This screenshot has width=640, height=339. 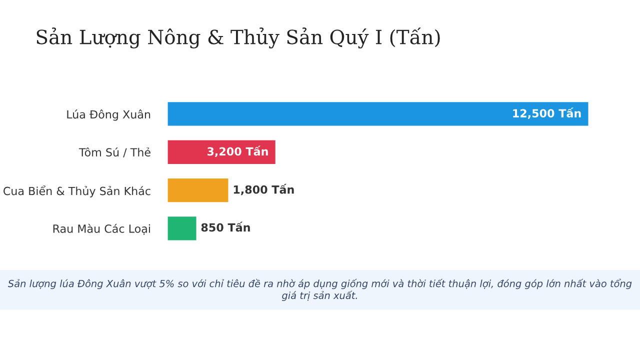 I want to click on text: Sản lượng lúa Đông Xuân vượt 5% so với chỉ tiêu đề ra nhờ áp dụng giống mới và thời tiết thuận lợi, đóng góp lớn nhất vào tổng giá trị sản xuất., so click(x=320, y=289).